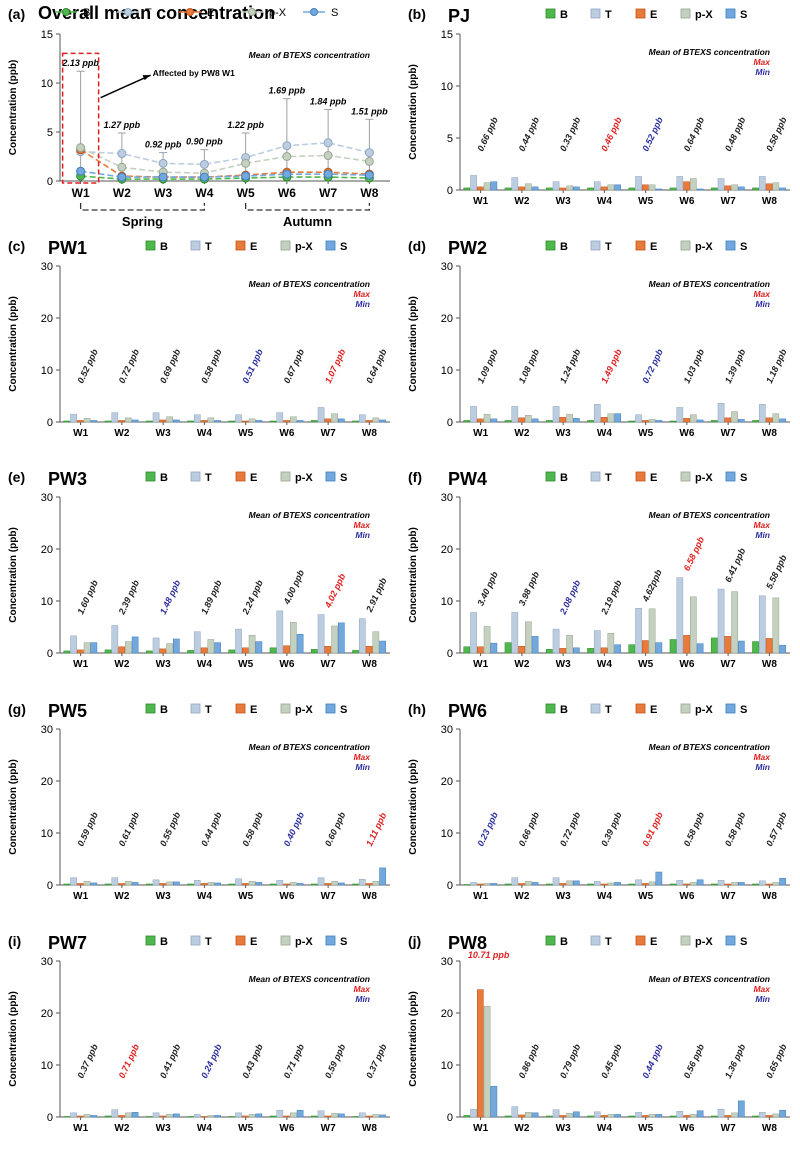 The image size is (800, 1159). Describe the element at coordinates (81, 148) in the screenshot. I see `point-p-X-W1` at that location.